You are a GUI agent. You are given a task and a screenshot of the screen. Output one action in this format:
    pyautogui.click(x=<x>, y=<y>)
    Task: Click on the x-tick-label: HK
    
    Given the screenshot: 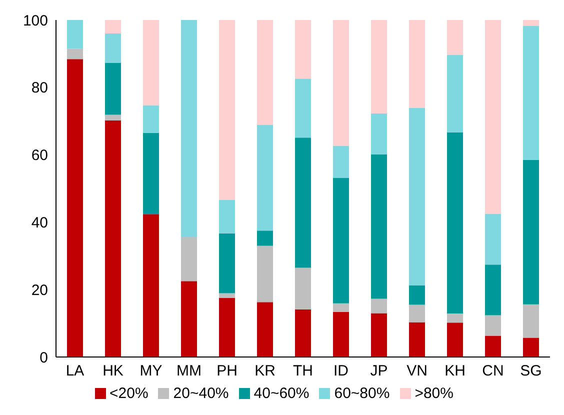 What is the action you would take?
    pyautogui.click(x=113, y=371)
    